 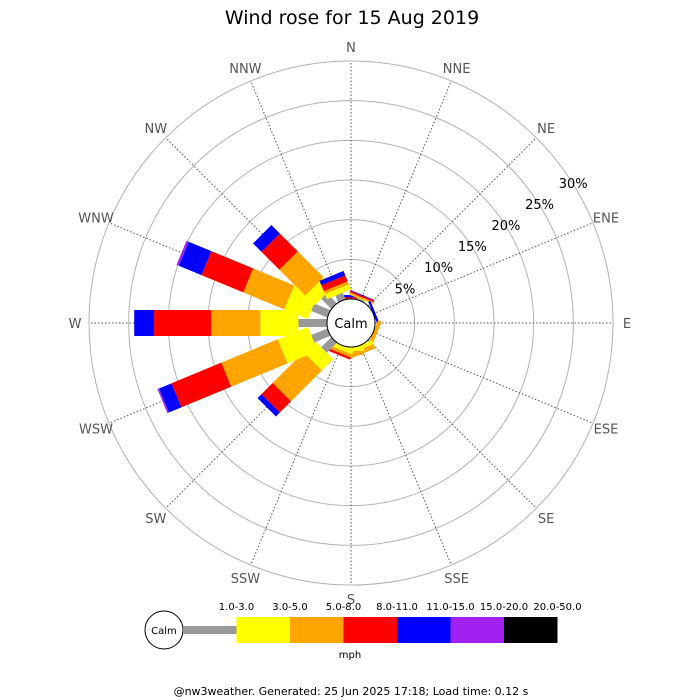 I want to click on legend-bin-label: 15.0-20.0, so click(x=504, y=607).